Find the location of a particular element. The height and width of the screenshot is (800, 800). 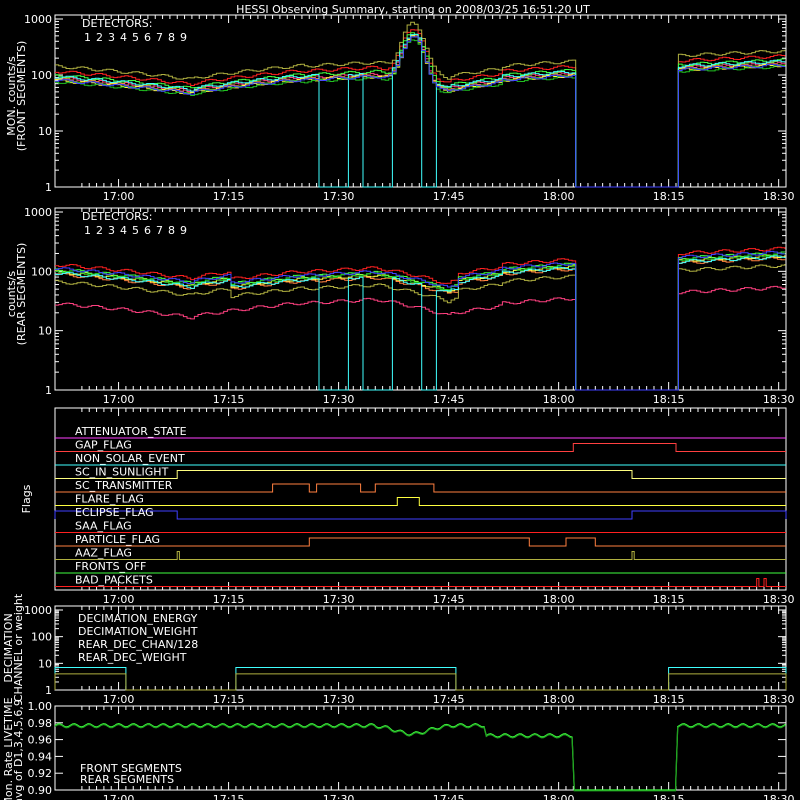

y-tick-label: 0.98 is located at coordinates (40, 723).